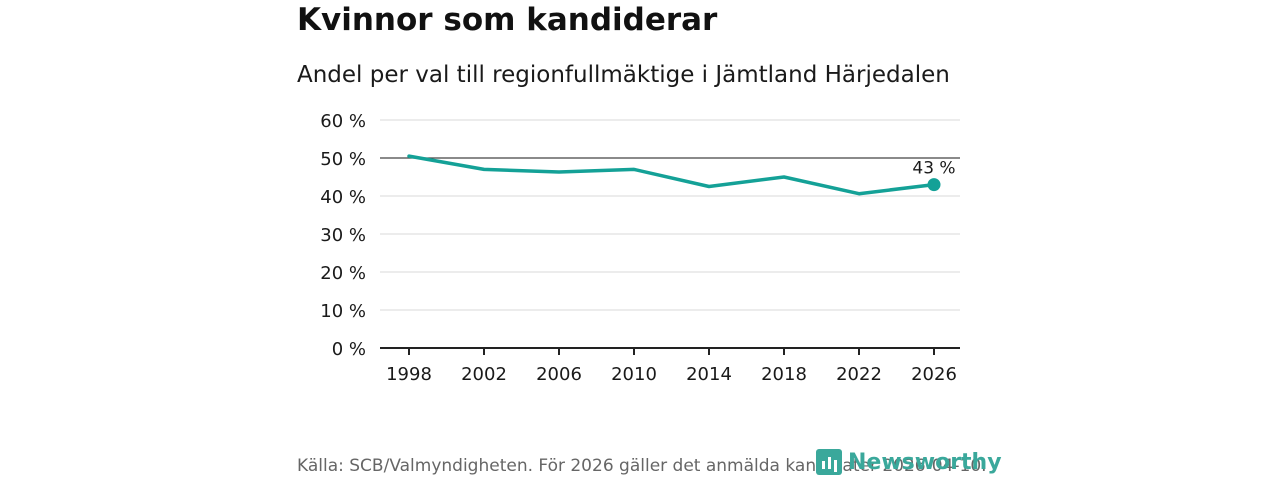  What do you see at coordinates (343, 235) in the screenshot?
I see `y-tick-label: 30 %` at bounding box center [343, 235].